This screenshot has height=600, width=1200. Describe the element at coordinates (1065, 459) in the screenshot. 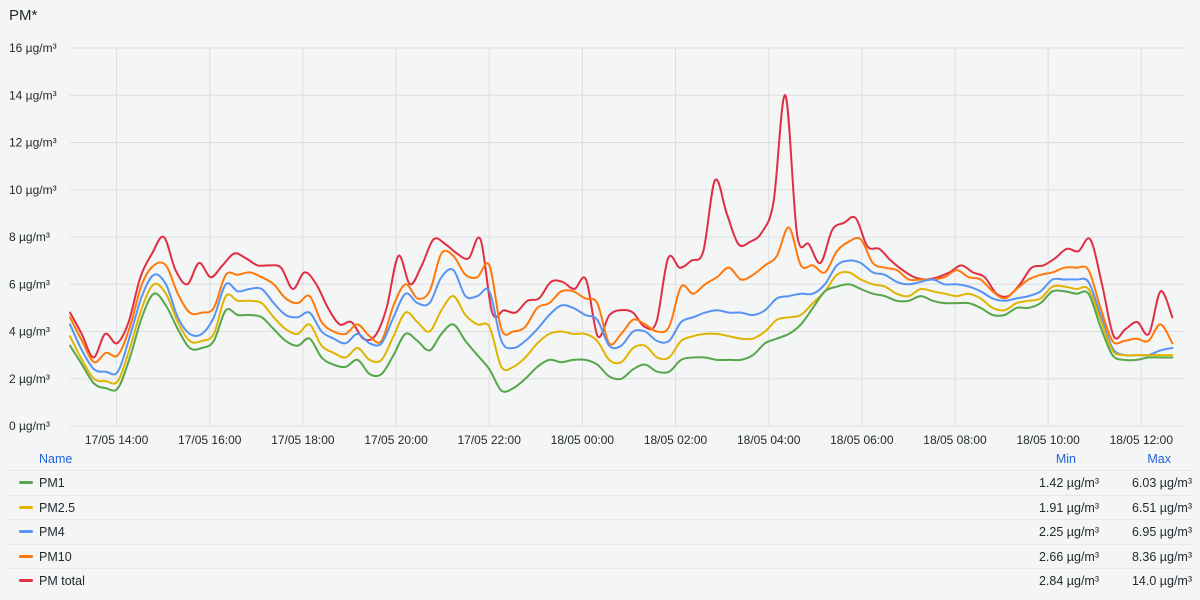

I see `legend-header-min: Min` at that location.